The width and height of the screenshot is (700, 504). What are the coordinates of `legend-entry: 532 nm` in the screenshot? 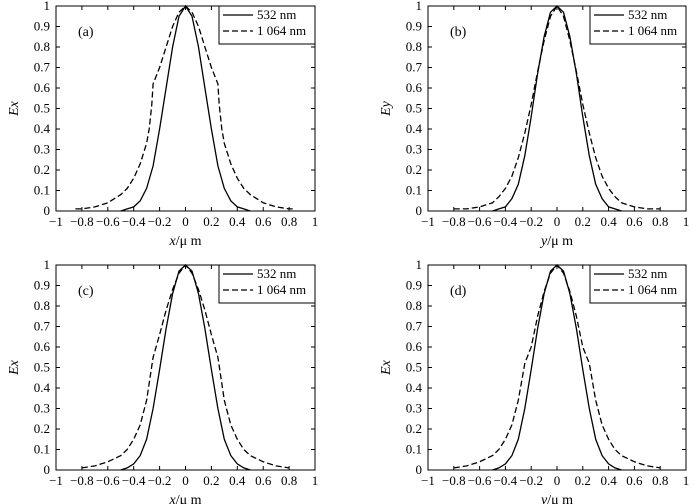 It's located at (647, 14).